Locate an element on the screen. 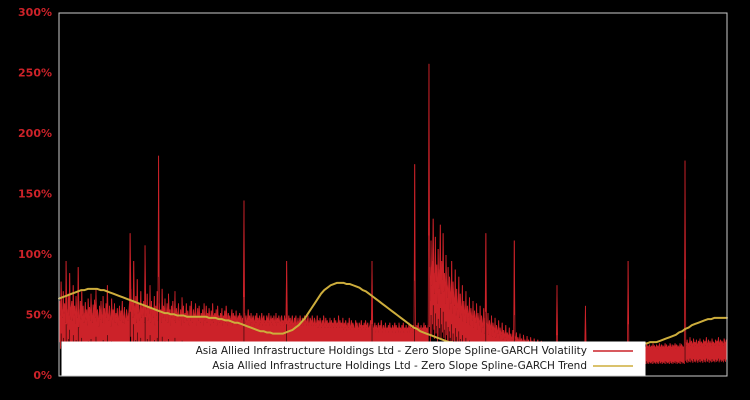 The height and width of the screenshot is (400, 750). y-axis-tick-label: 300% is located at coordinates (35, 12).